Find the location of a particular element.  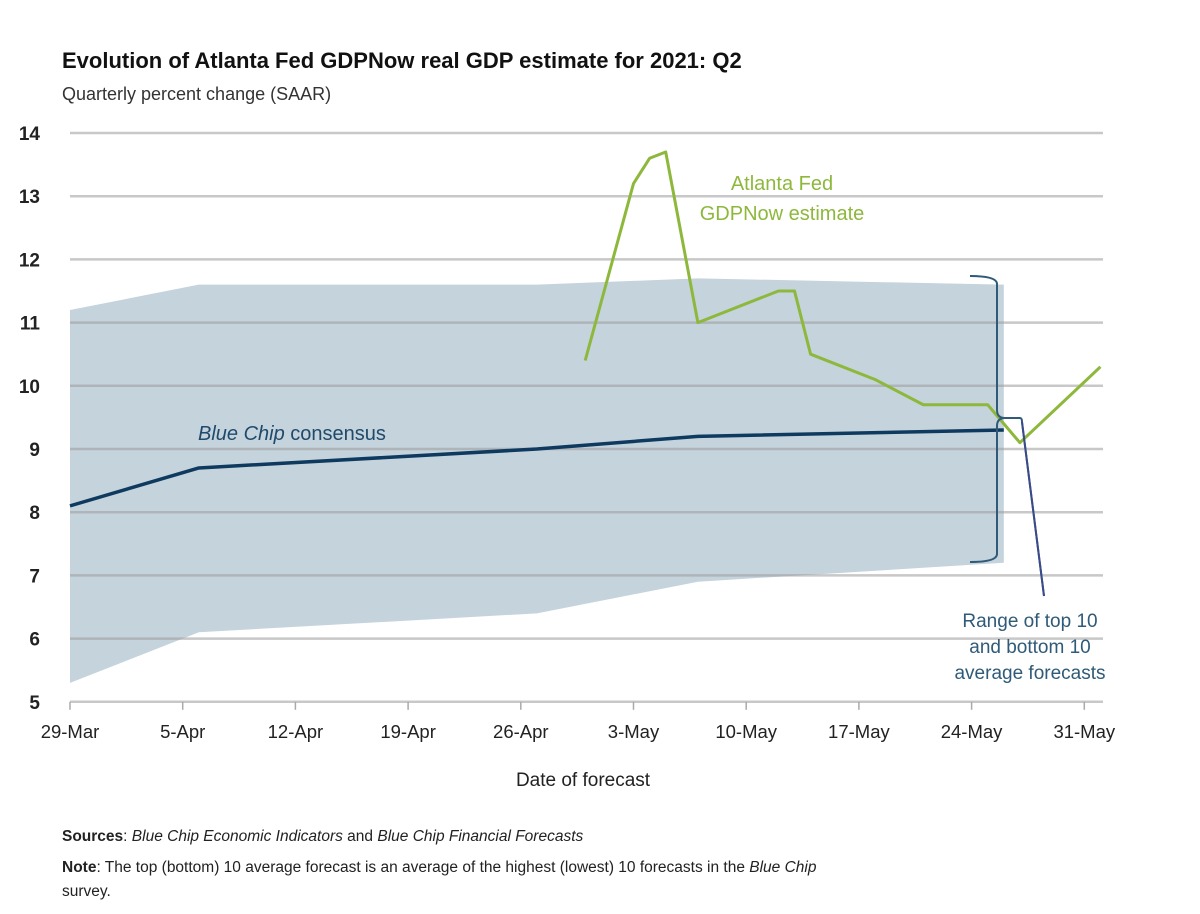

x-tick-label: 26-Apr is located at coordinates (521, 731).